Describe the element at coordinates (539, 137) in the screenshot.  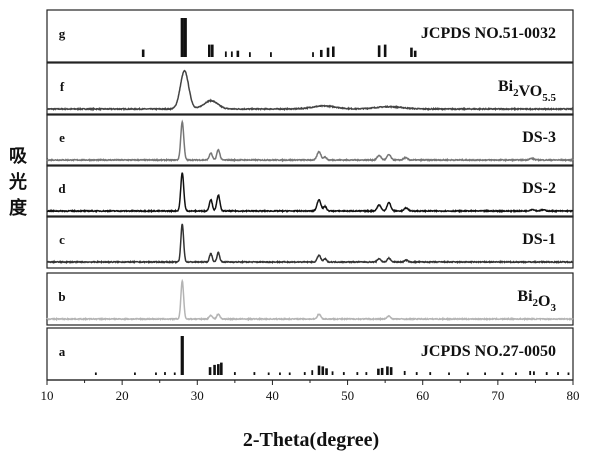
I see `series-name: DS-3` at that location.